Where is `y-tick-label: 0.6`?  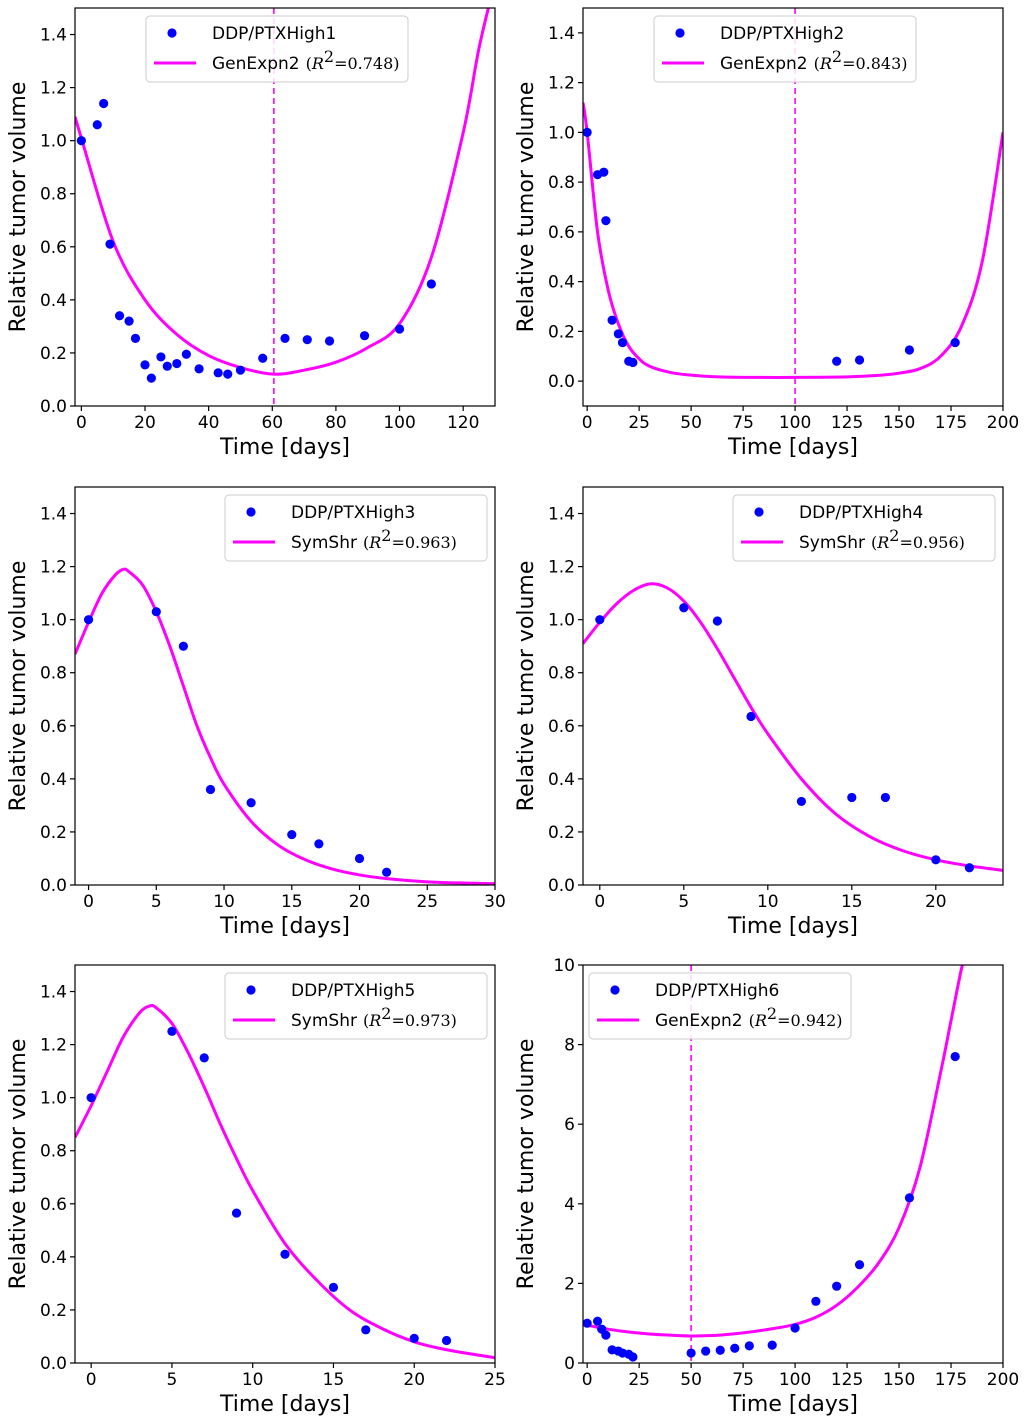
y-tick-label: 0.6 is located at coordinates (53, 1205).